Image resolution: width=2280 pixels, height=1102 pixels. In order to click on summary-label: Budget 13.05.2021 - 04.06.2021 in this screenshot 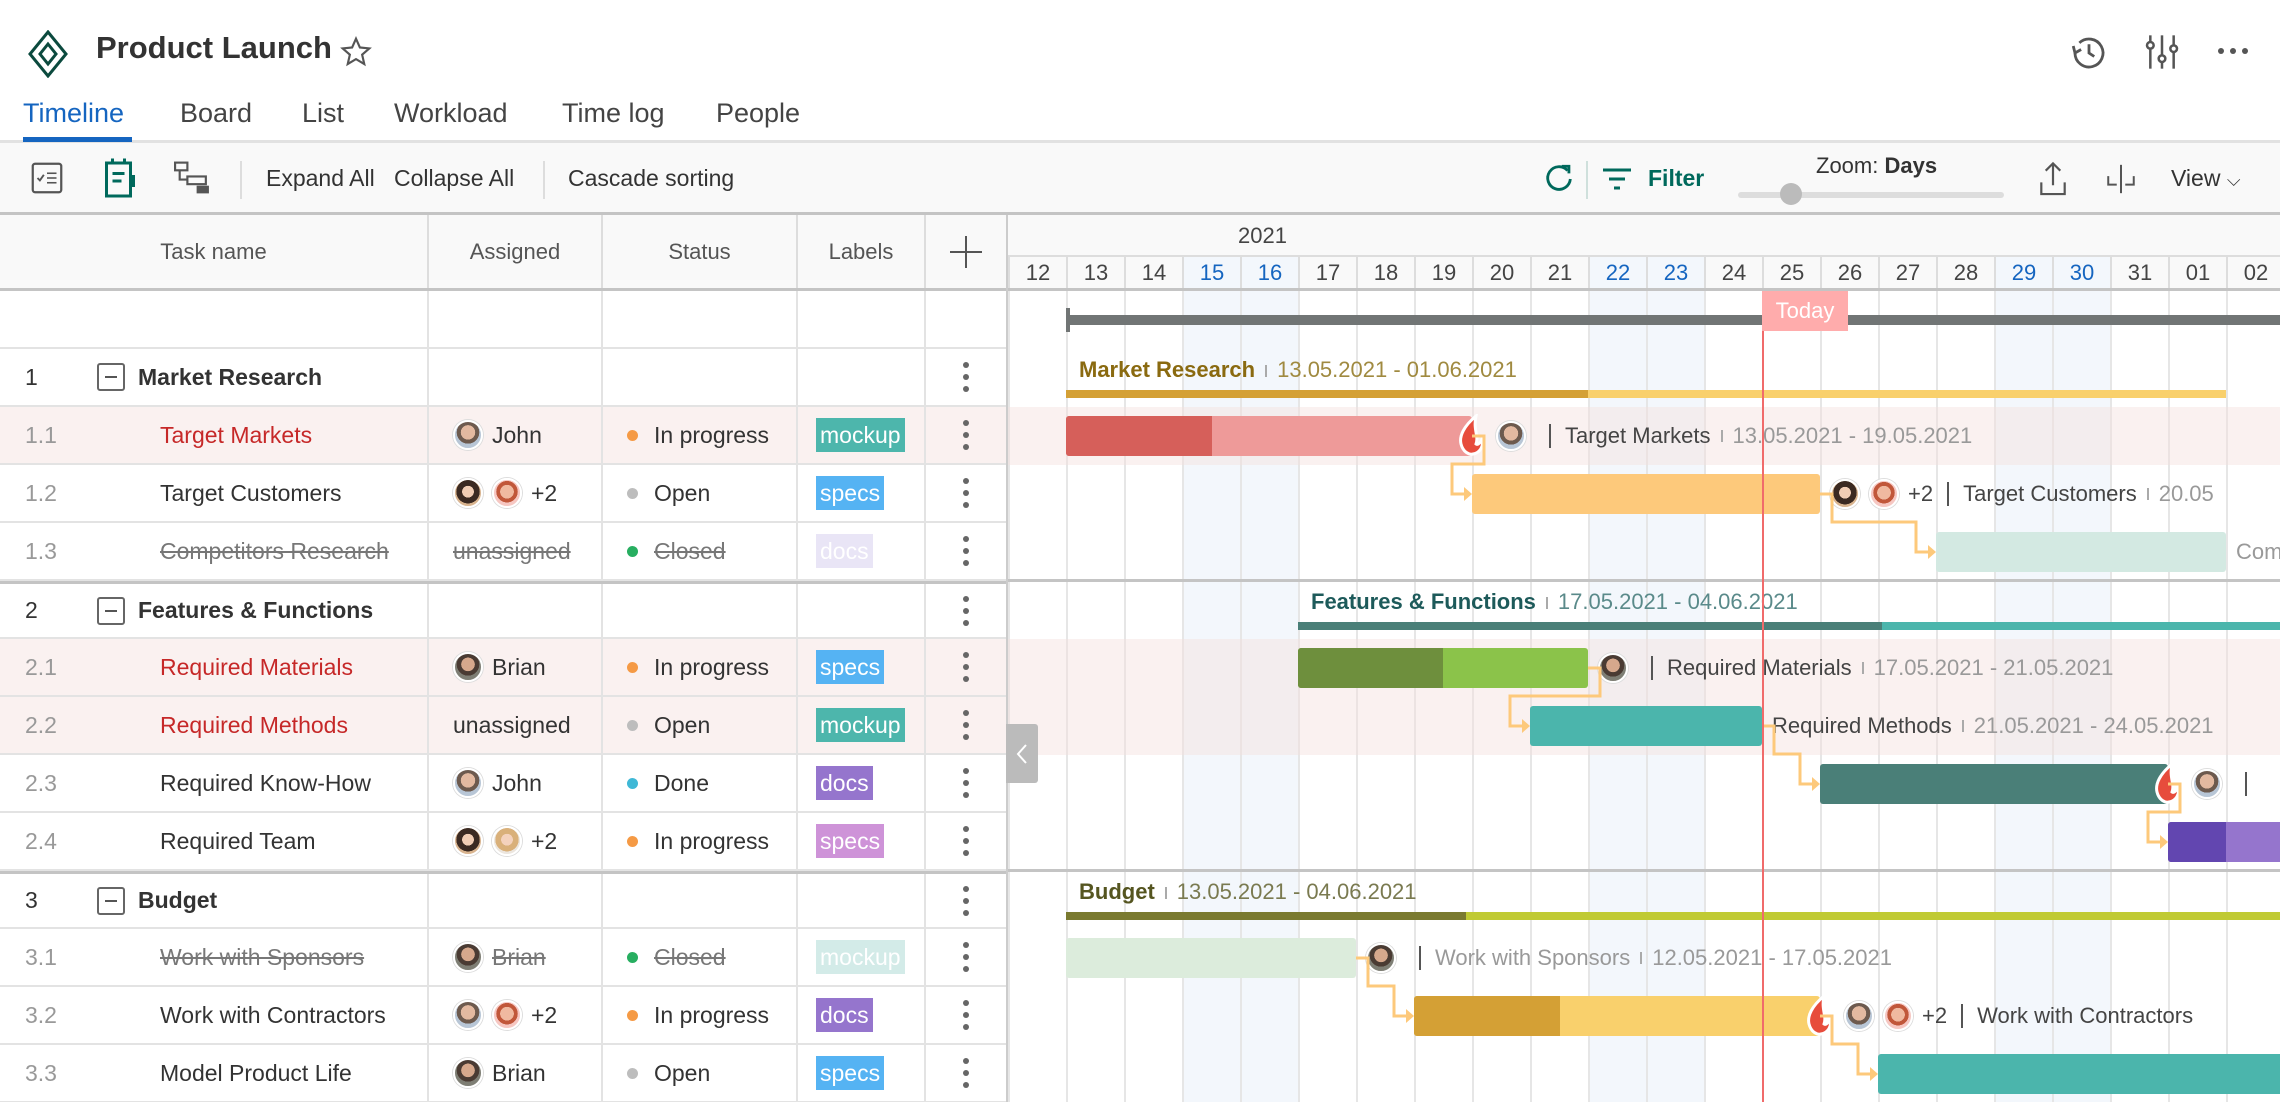, I will do `click(1248, 892)`.